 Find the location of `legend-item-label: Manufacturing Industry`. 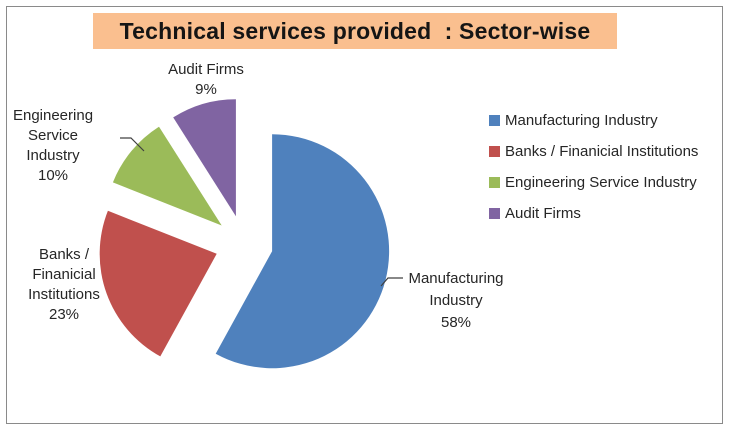

legend-item-label: Manufacturing Industry is located at coordinates (581, 120).